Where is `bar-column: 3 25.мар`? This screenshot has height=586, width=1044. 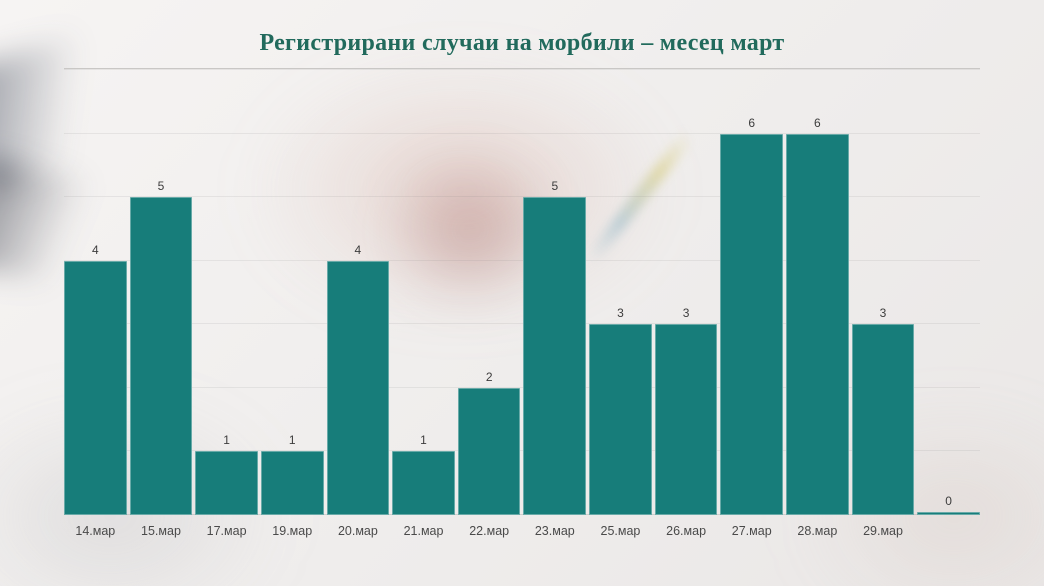
bar-column: 3 25.мар is located at coordinates (620, 304).